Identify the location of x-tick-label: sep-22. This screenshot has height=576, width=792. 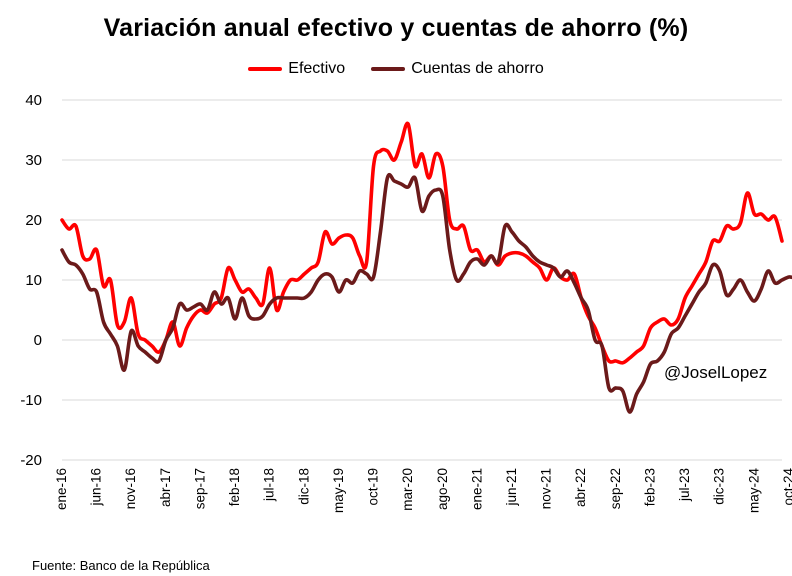
(615, 488).